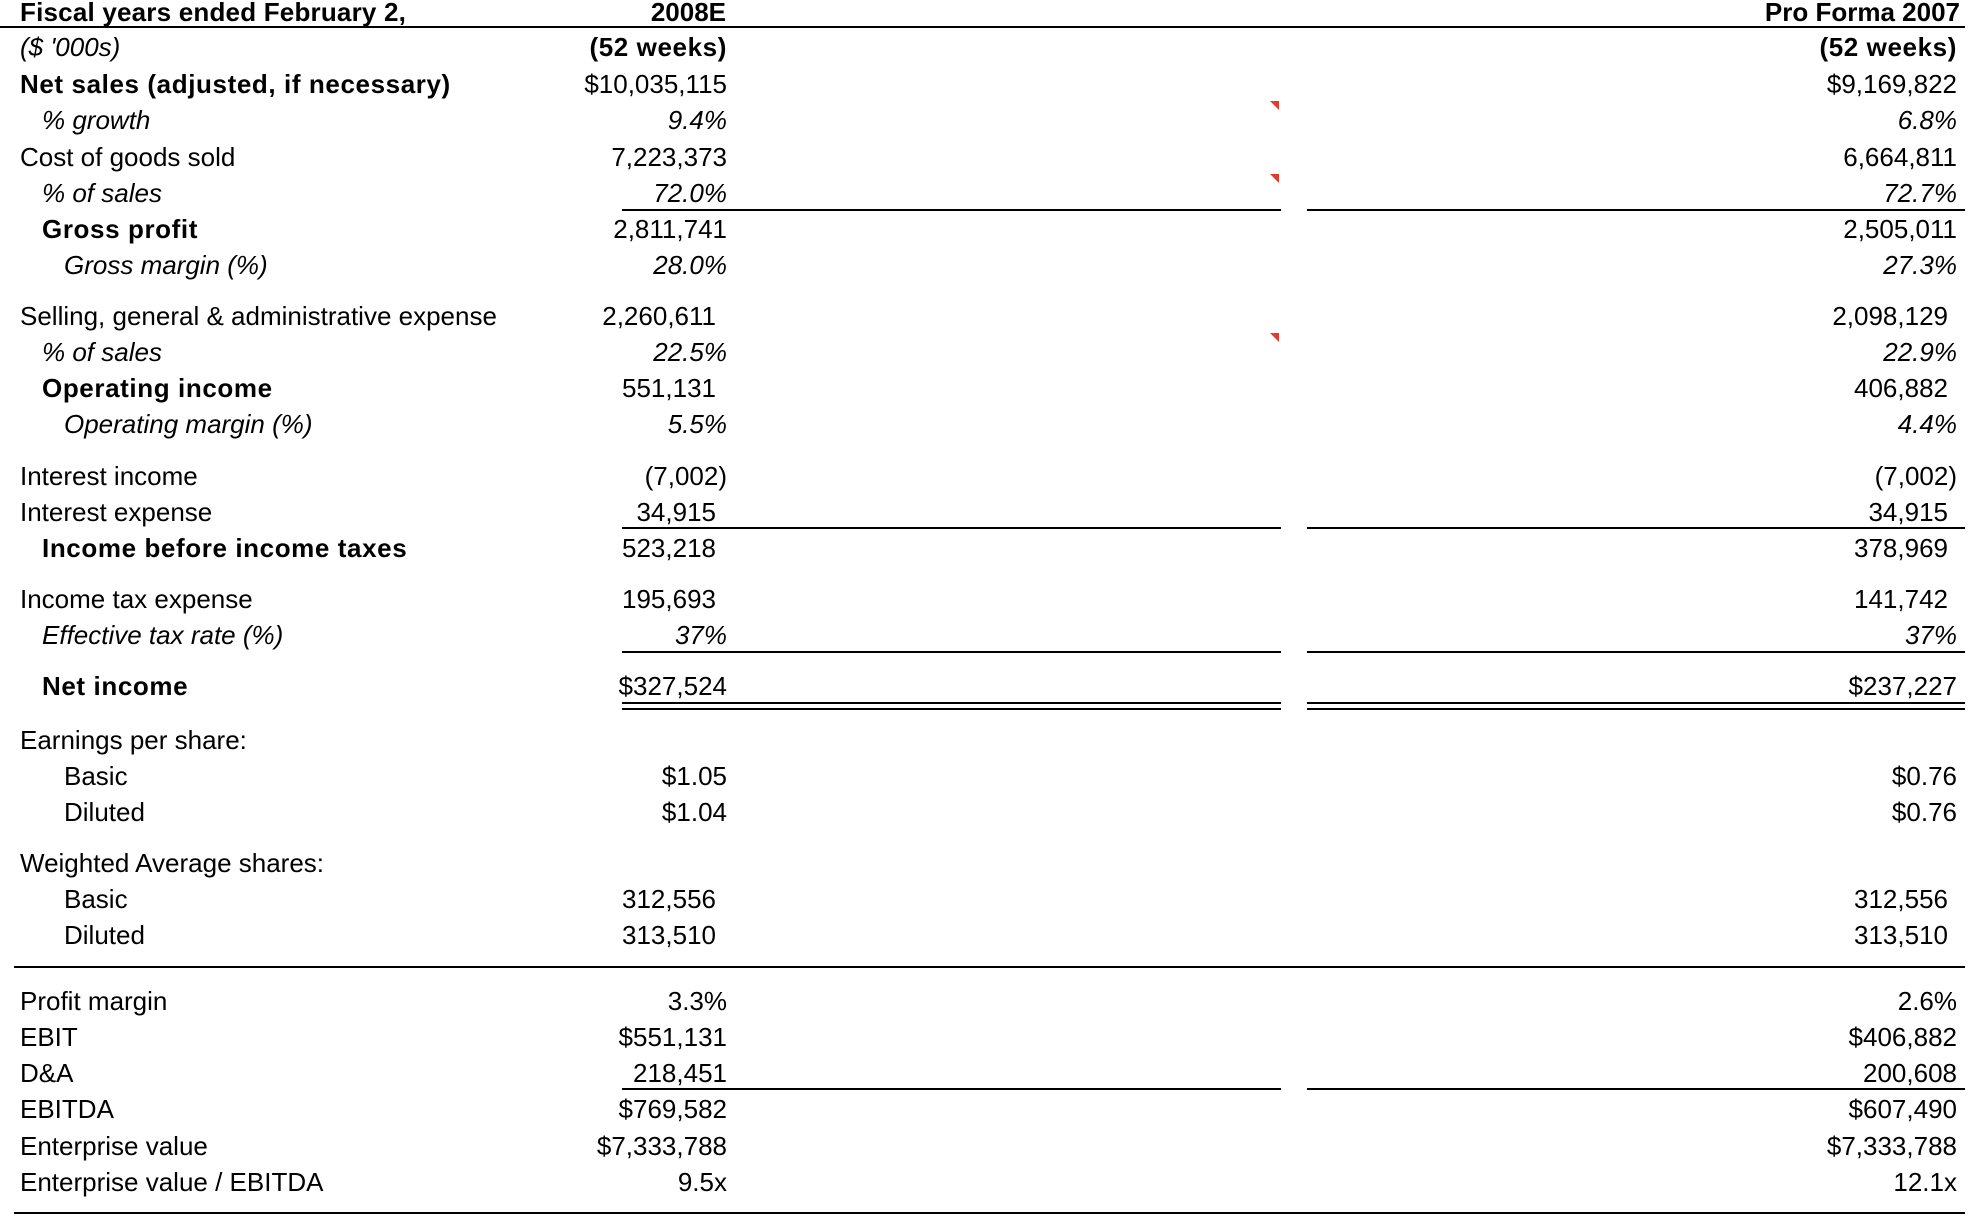 Image resolution: width=1984 pixels, height=1216 pixels. Describe the element at coordinates (49, 1037) in the screenshot. I see `row-label: EBIT` at that location.